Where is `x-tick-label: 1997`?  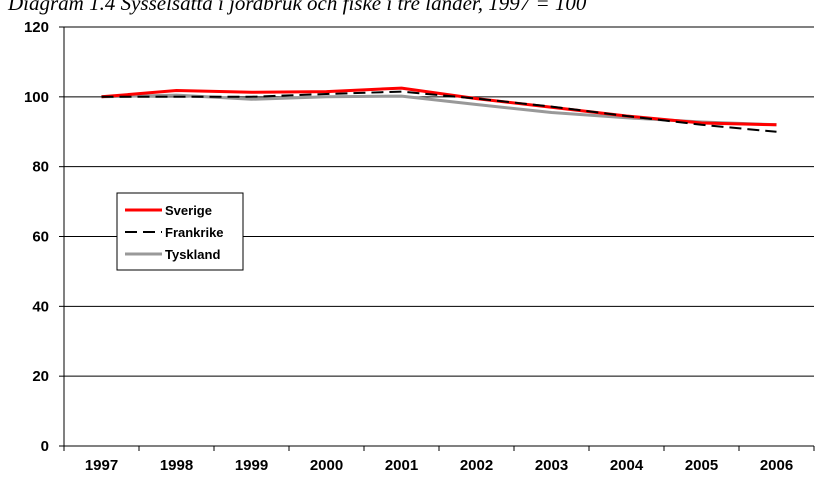
x-tick-label: 1997 is located at coordinates (101, 465).